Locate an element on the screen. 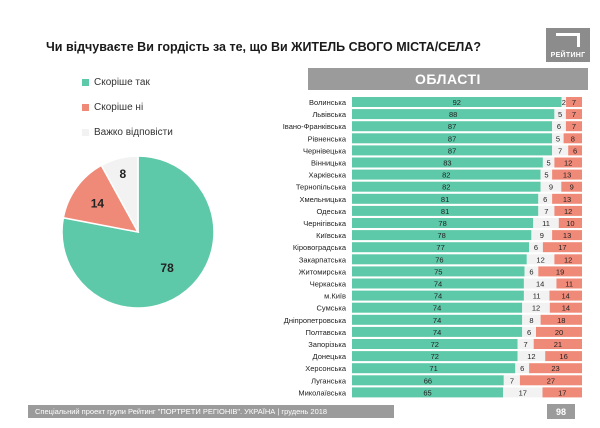 This screenshot has width=600, height=428. legend-swatch-hard is located at coordinates (85, 132).